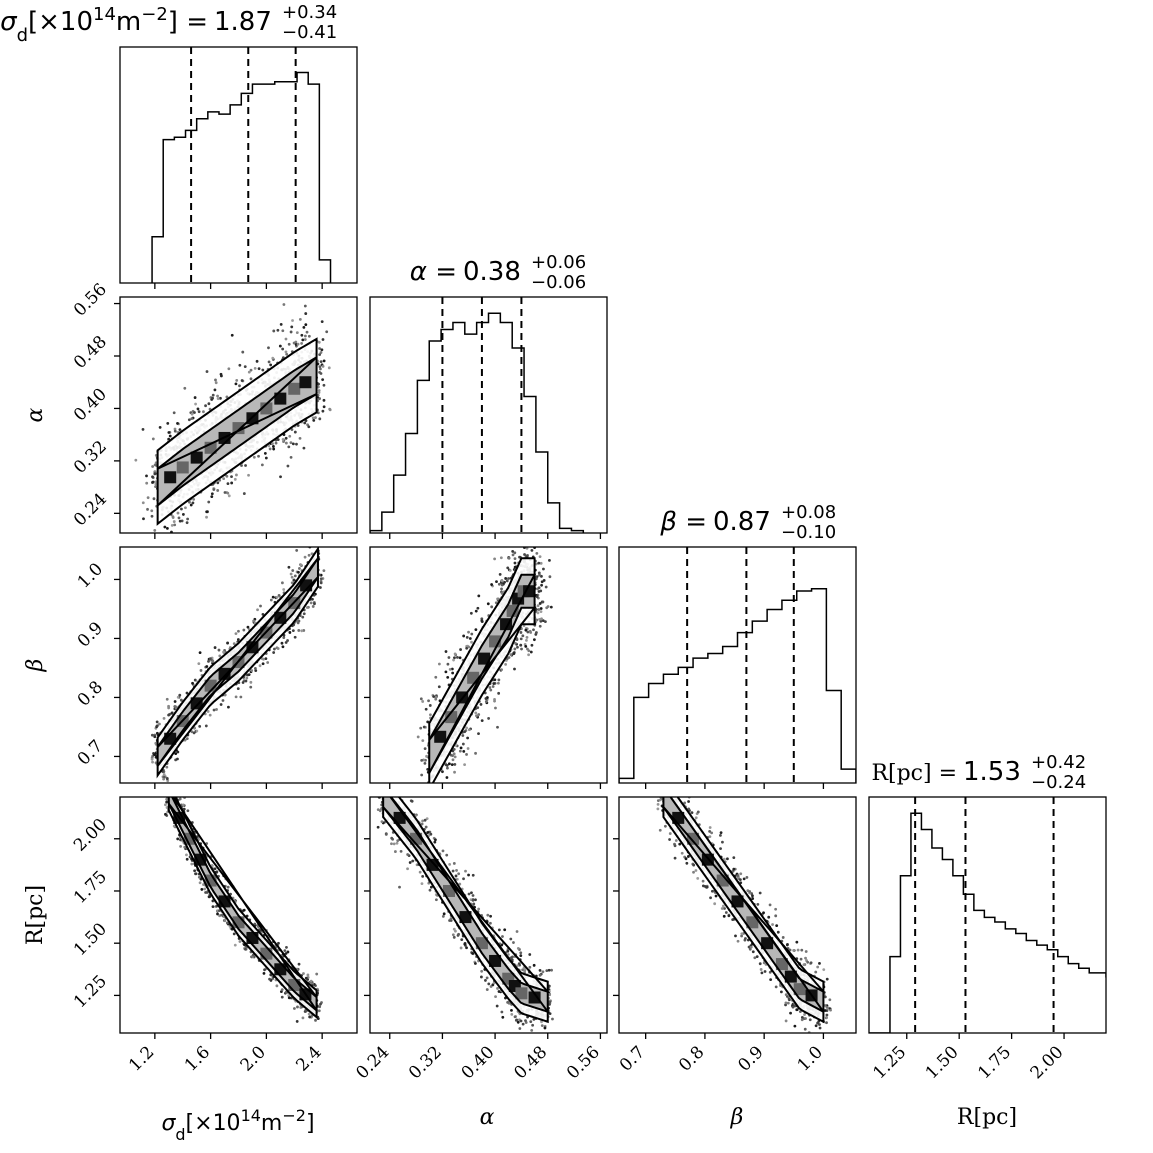 The width and height of the screenshot is (1153, 1153). What do you see at coordinates (90, 634) in the screenshot?
I see `y-tick-label: 0.9` at bounding box center [90, 634].